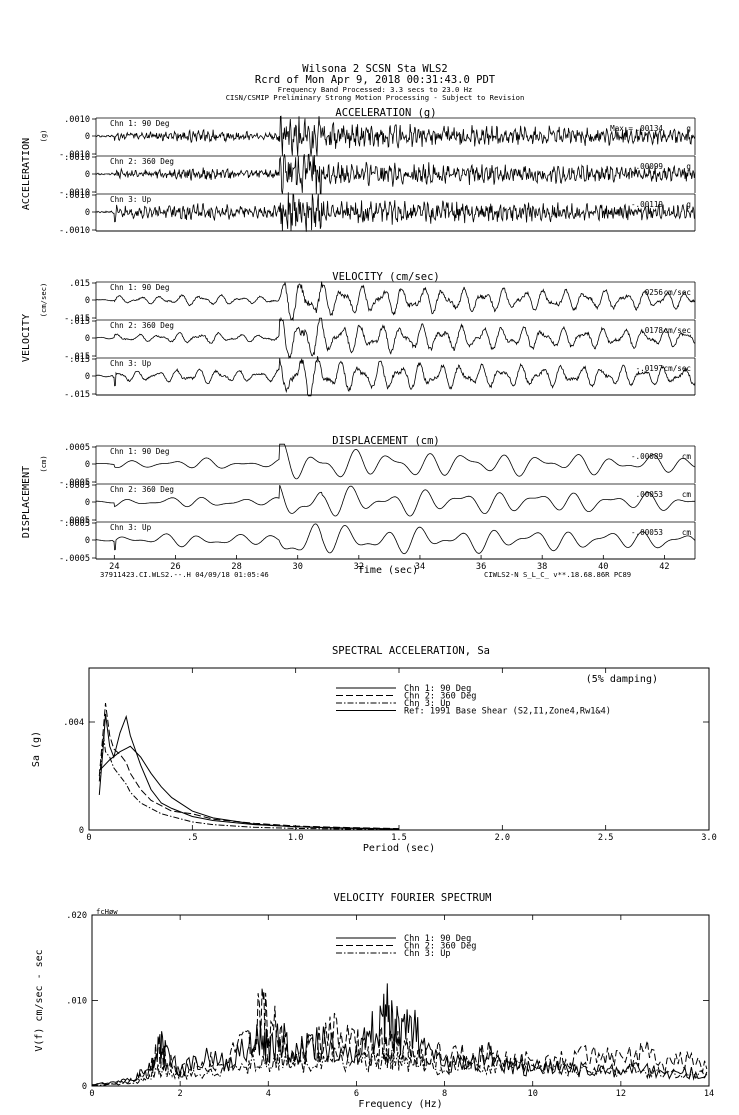  What do you see at coordinates (622, 679) in the screenshot?
I see `damping-annotation: (5% damping)` at bounding box center [622, 679].